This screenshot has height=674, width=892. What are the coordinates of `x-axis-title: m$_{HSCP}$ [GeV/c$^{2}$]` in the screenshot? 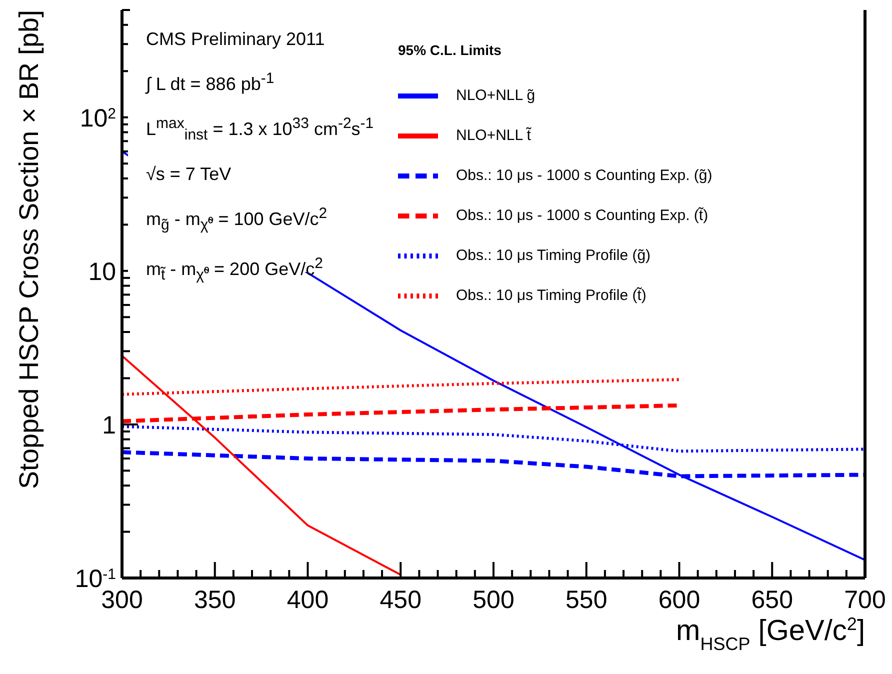 It's located at (770, 634).